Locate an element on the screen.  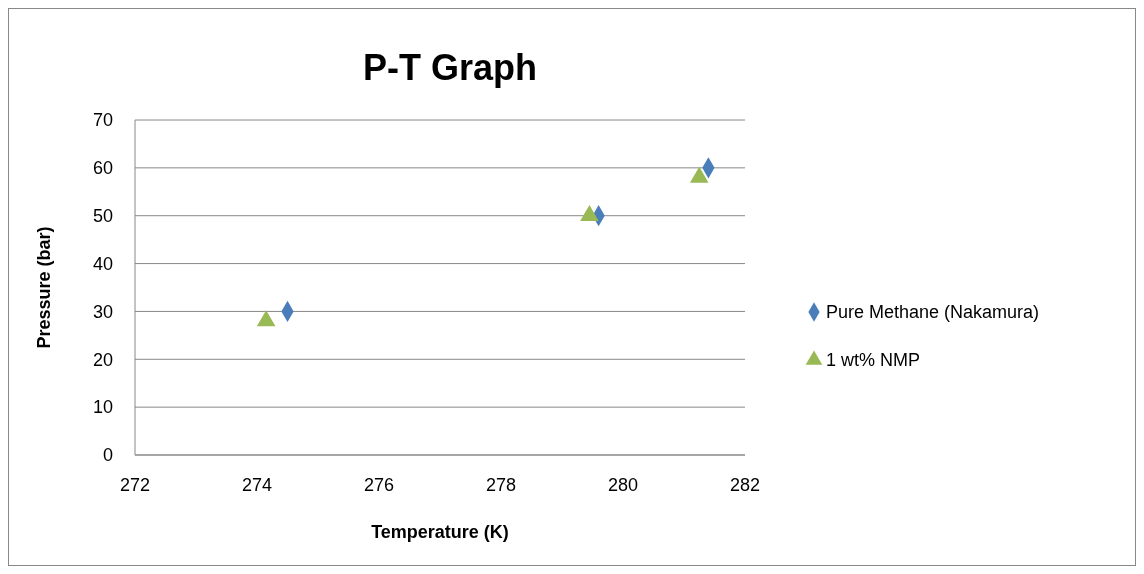
y-tick-label: 70 is located at coordinates (102, 120).